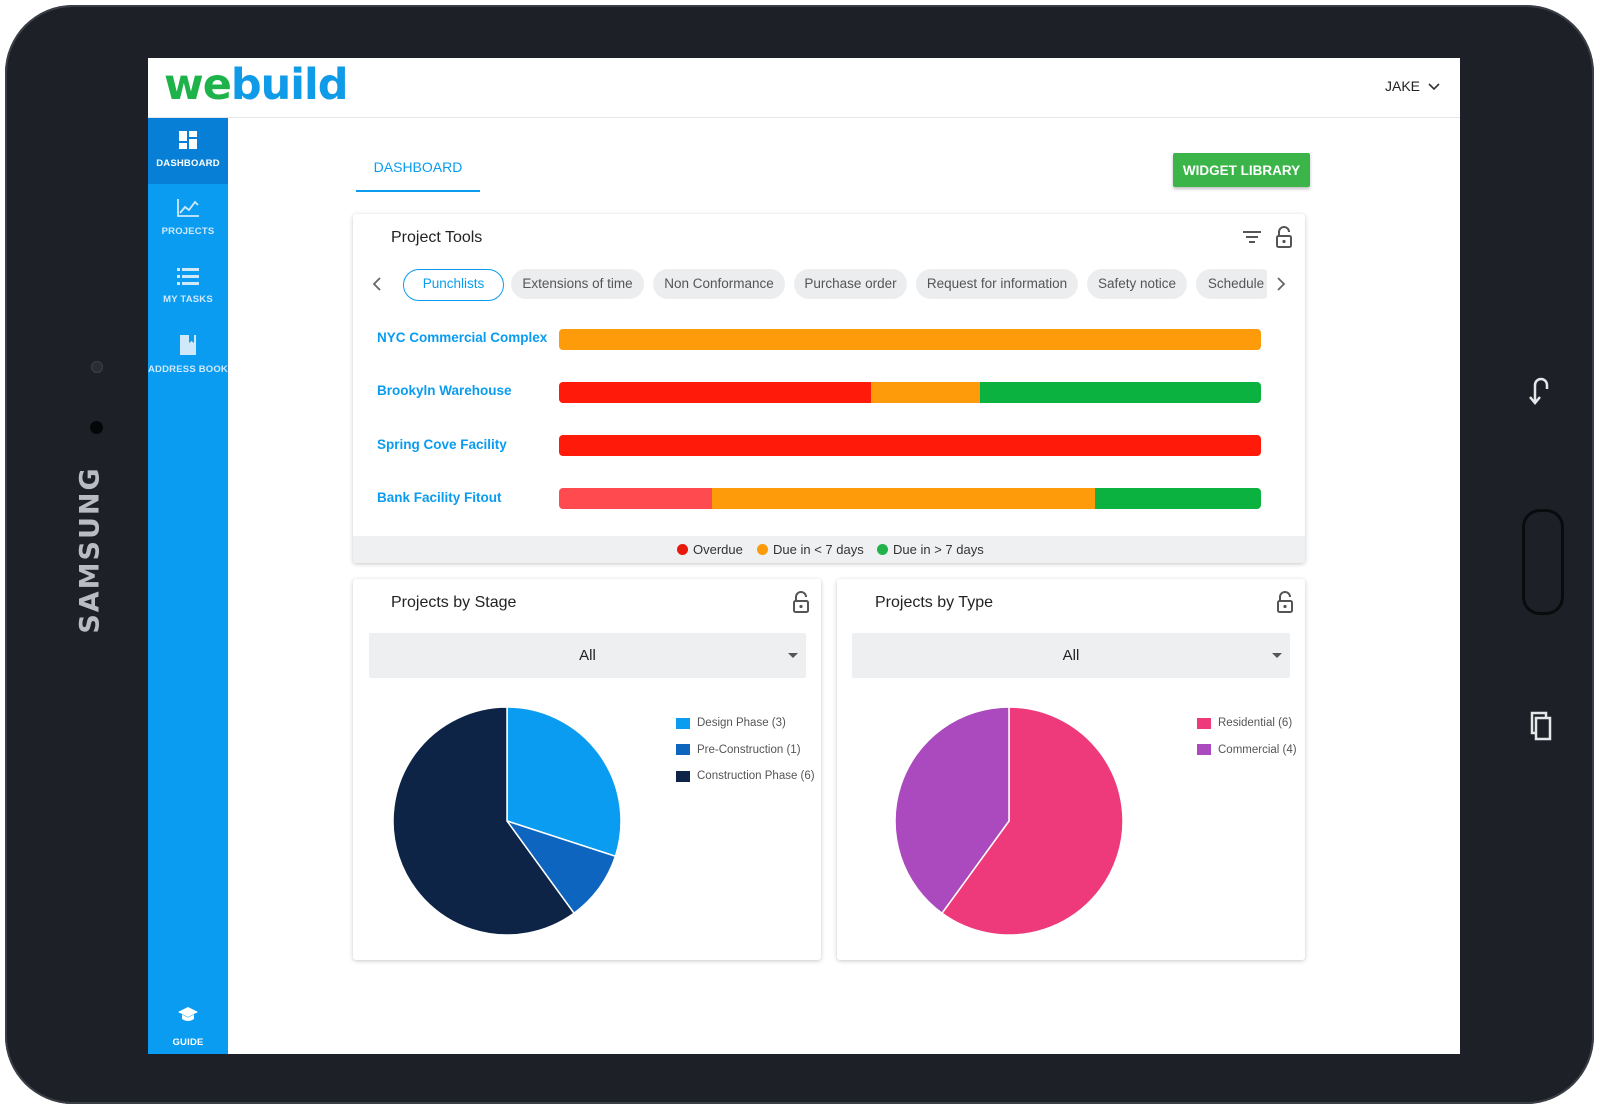 The height and width of the screenshot is (1106, 1603). Describe the element at coordinates (188, 219) in the screenshot. I see `sidebar-item-projects: PROJECTS` at that location.